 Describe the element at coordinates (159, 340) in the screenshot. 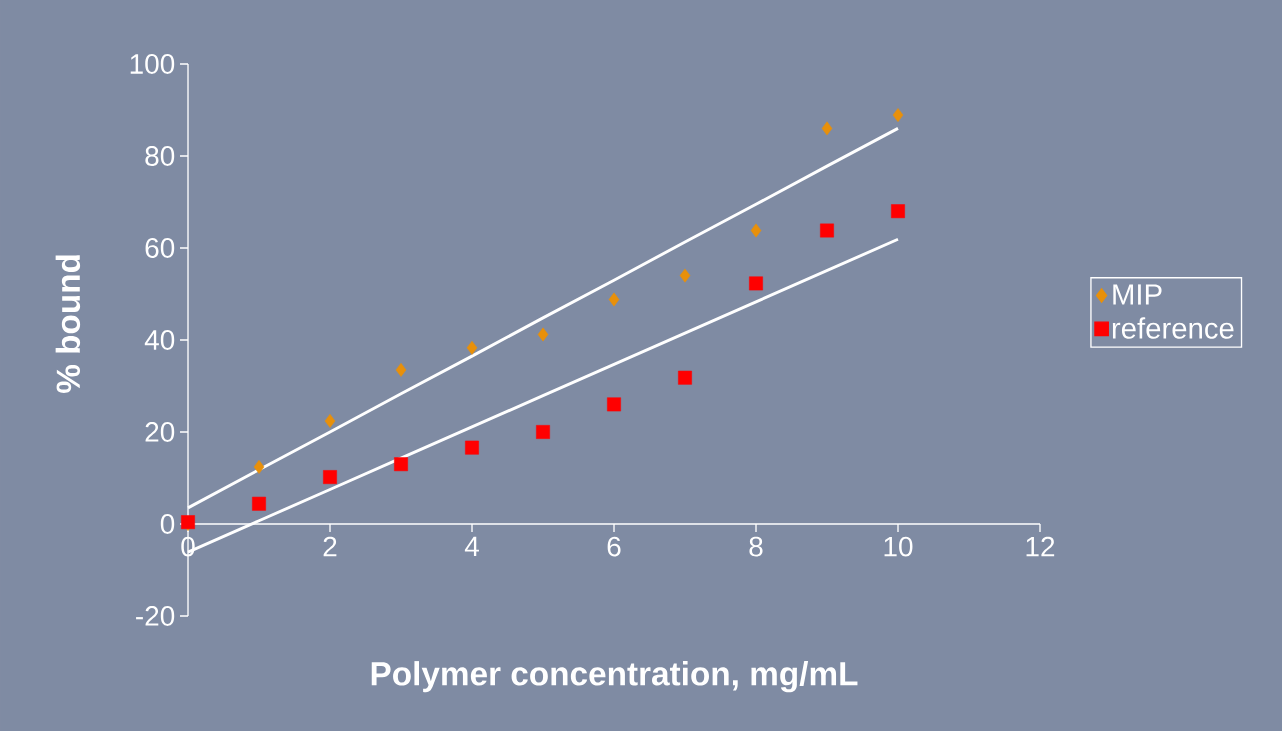

I see `y-tick-label: 40` at that location.